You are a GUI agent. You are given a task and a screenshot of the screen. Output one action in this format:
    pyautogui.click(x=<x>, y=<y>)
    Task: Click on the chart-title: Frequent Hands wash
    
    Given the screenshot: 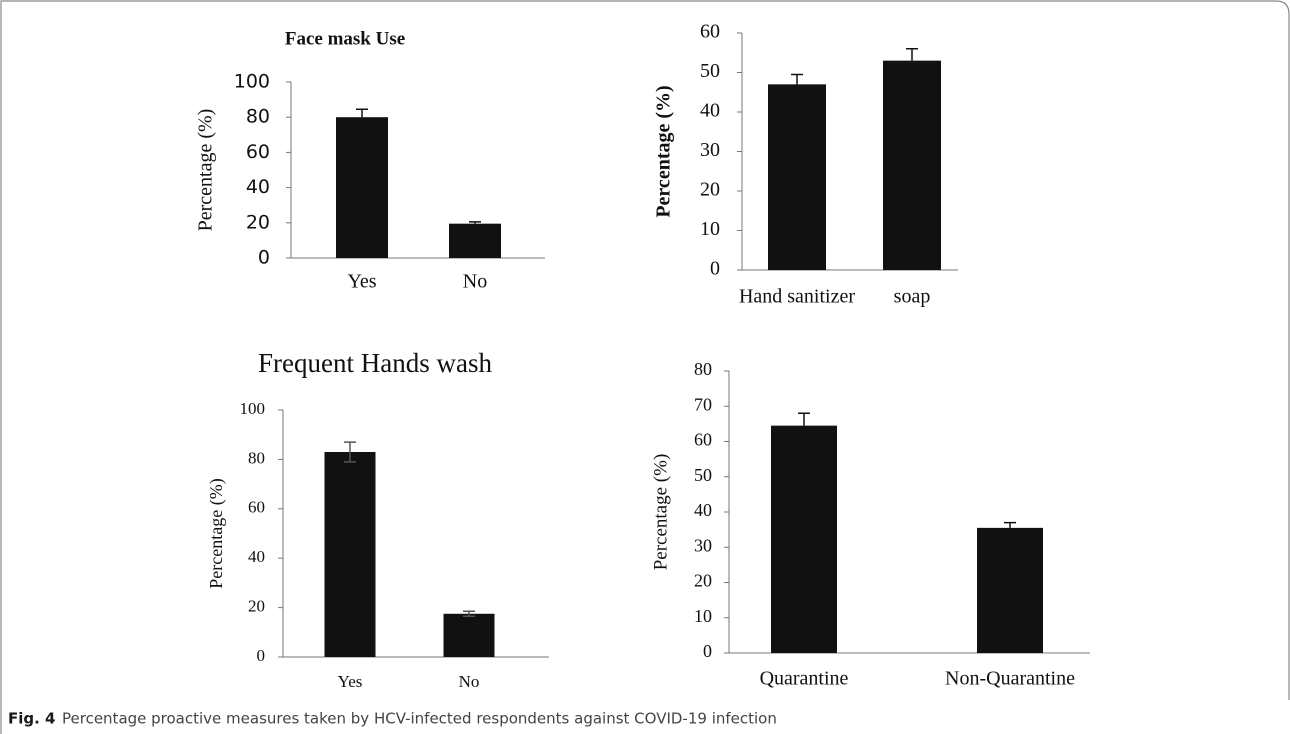 What is the action you would take?
    pyautogui.click(x=375, y=363)
    